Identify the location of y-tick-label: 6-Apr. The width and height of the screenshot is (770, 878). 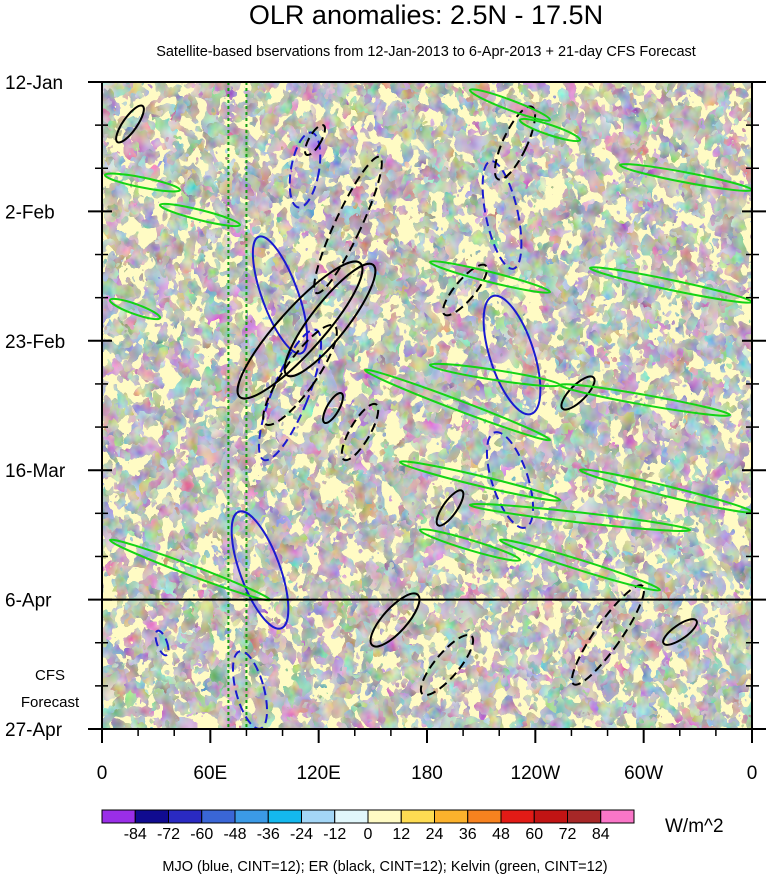
(28, 601).